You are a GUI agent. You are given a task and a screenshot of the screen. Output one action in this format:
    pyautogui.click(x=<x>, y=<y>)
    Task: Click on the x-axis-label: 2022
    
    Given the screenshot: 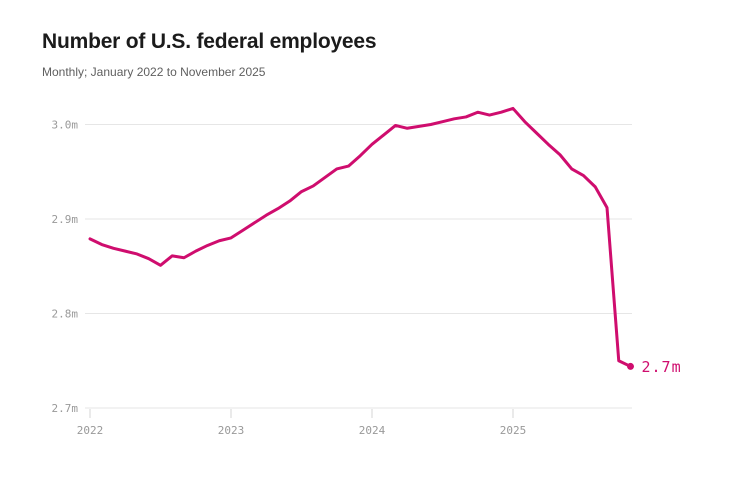 What is the action you would take?
    pyautogui.click(x=90, y=430)
    